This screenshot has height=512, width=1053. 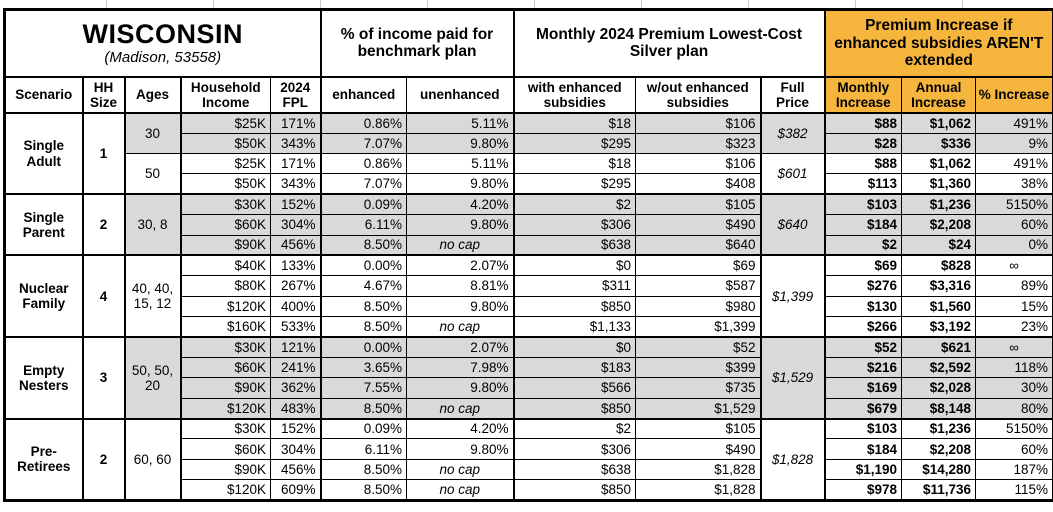 What do you see at coordinates (863, 286) in the screenshot?
I see `cell-monthly-increase: $276` at bounding box center [863, 286].